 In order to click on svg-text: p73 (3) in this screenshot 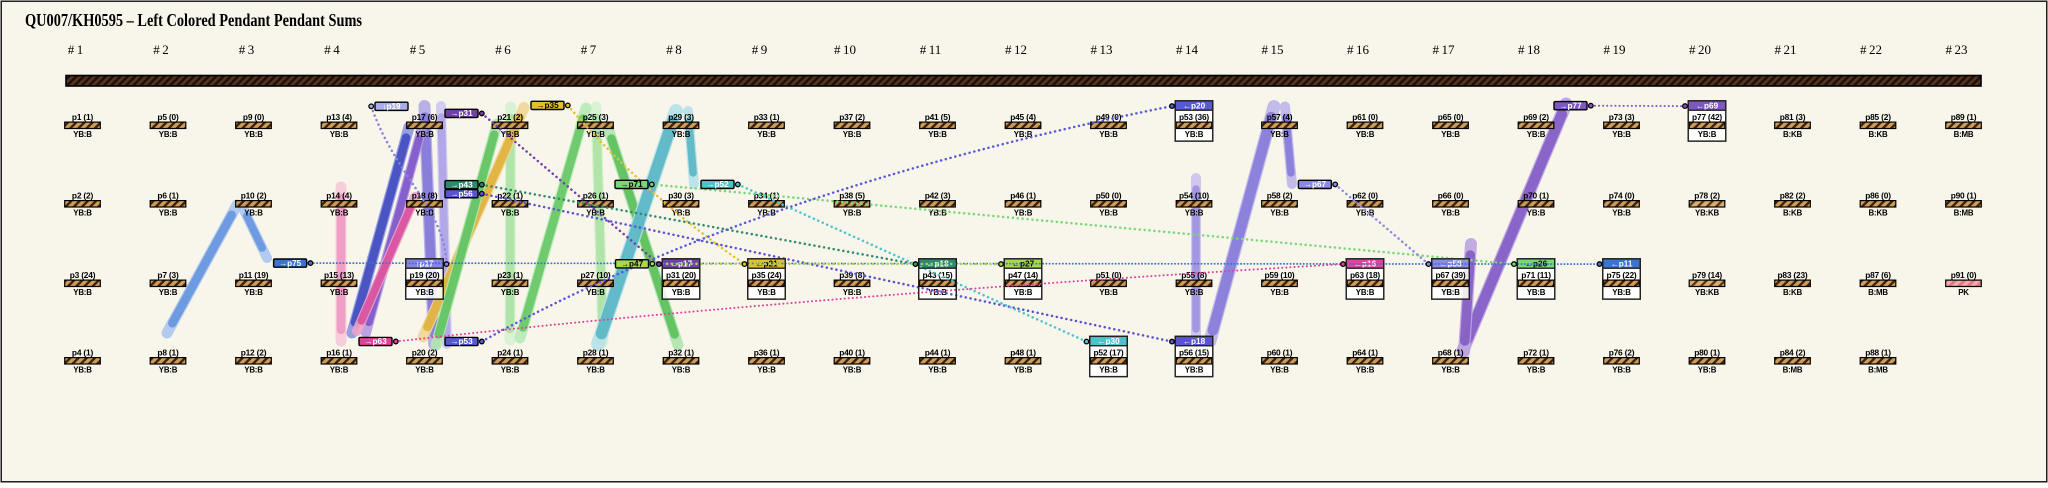, I will do `click(1622, 117)`.